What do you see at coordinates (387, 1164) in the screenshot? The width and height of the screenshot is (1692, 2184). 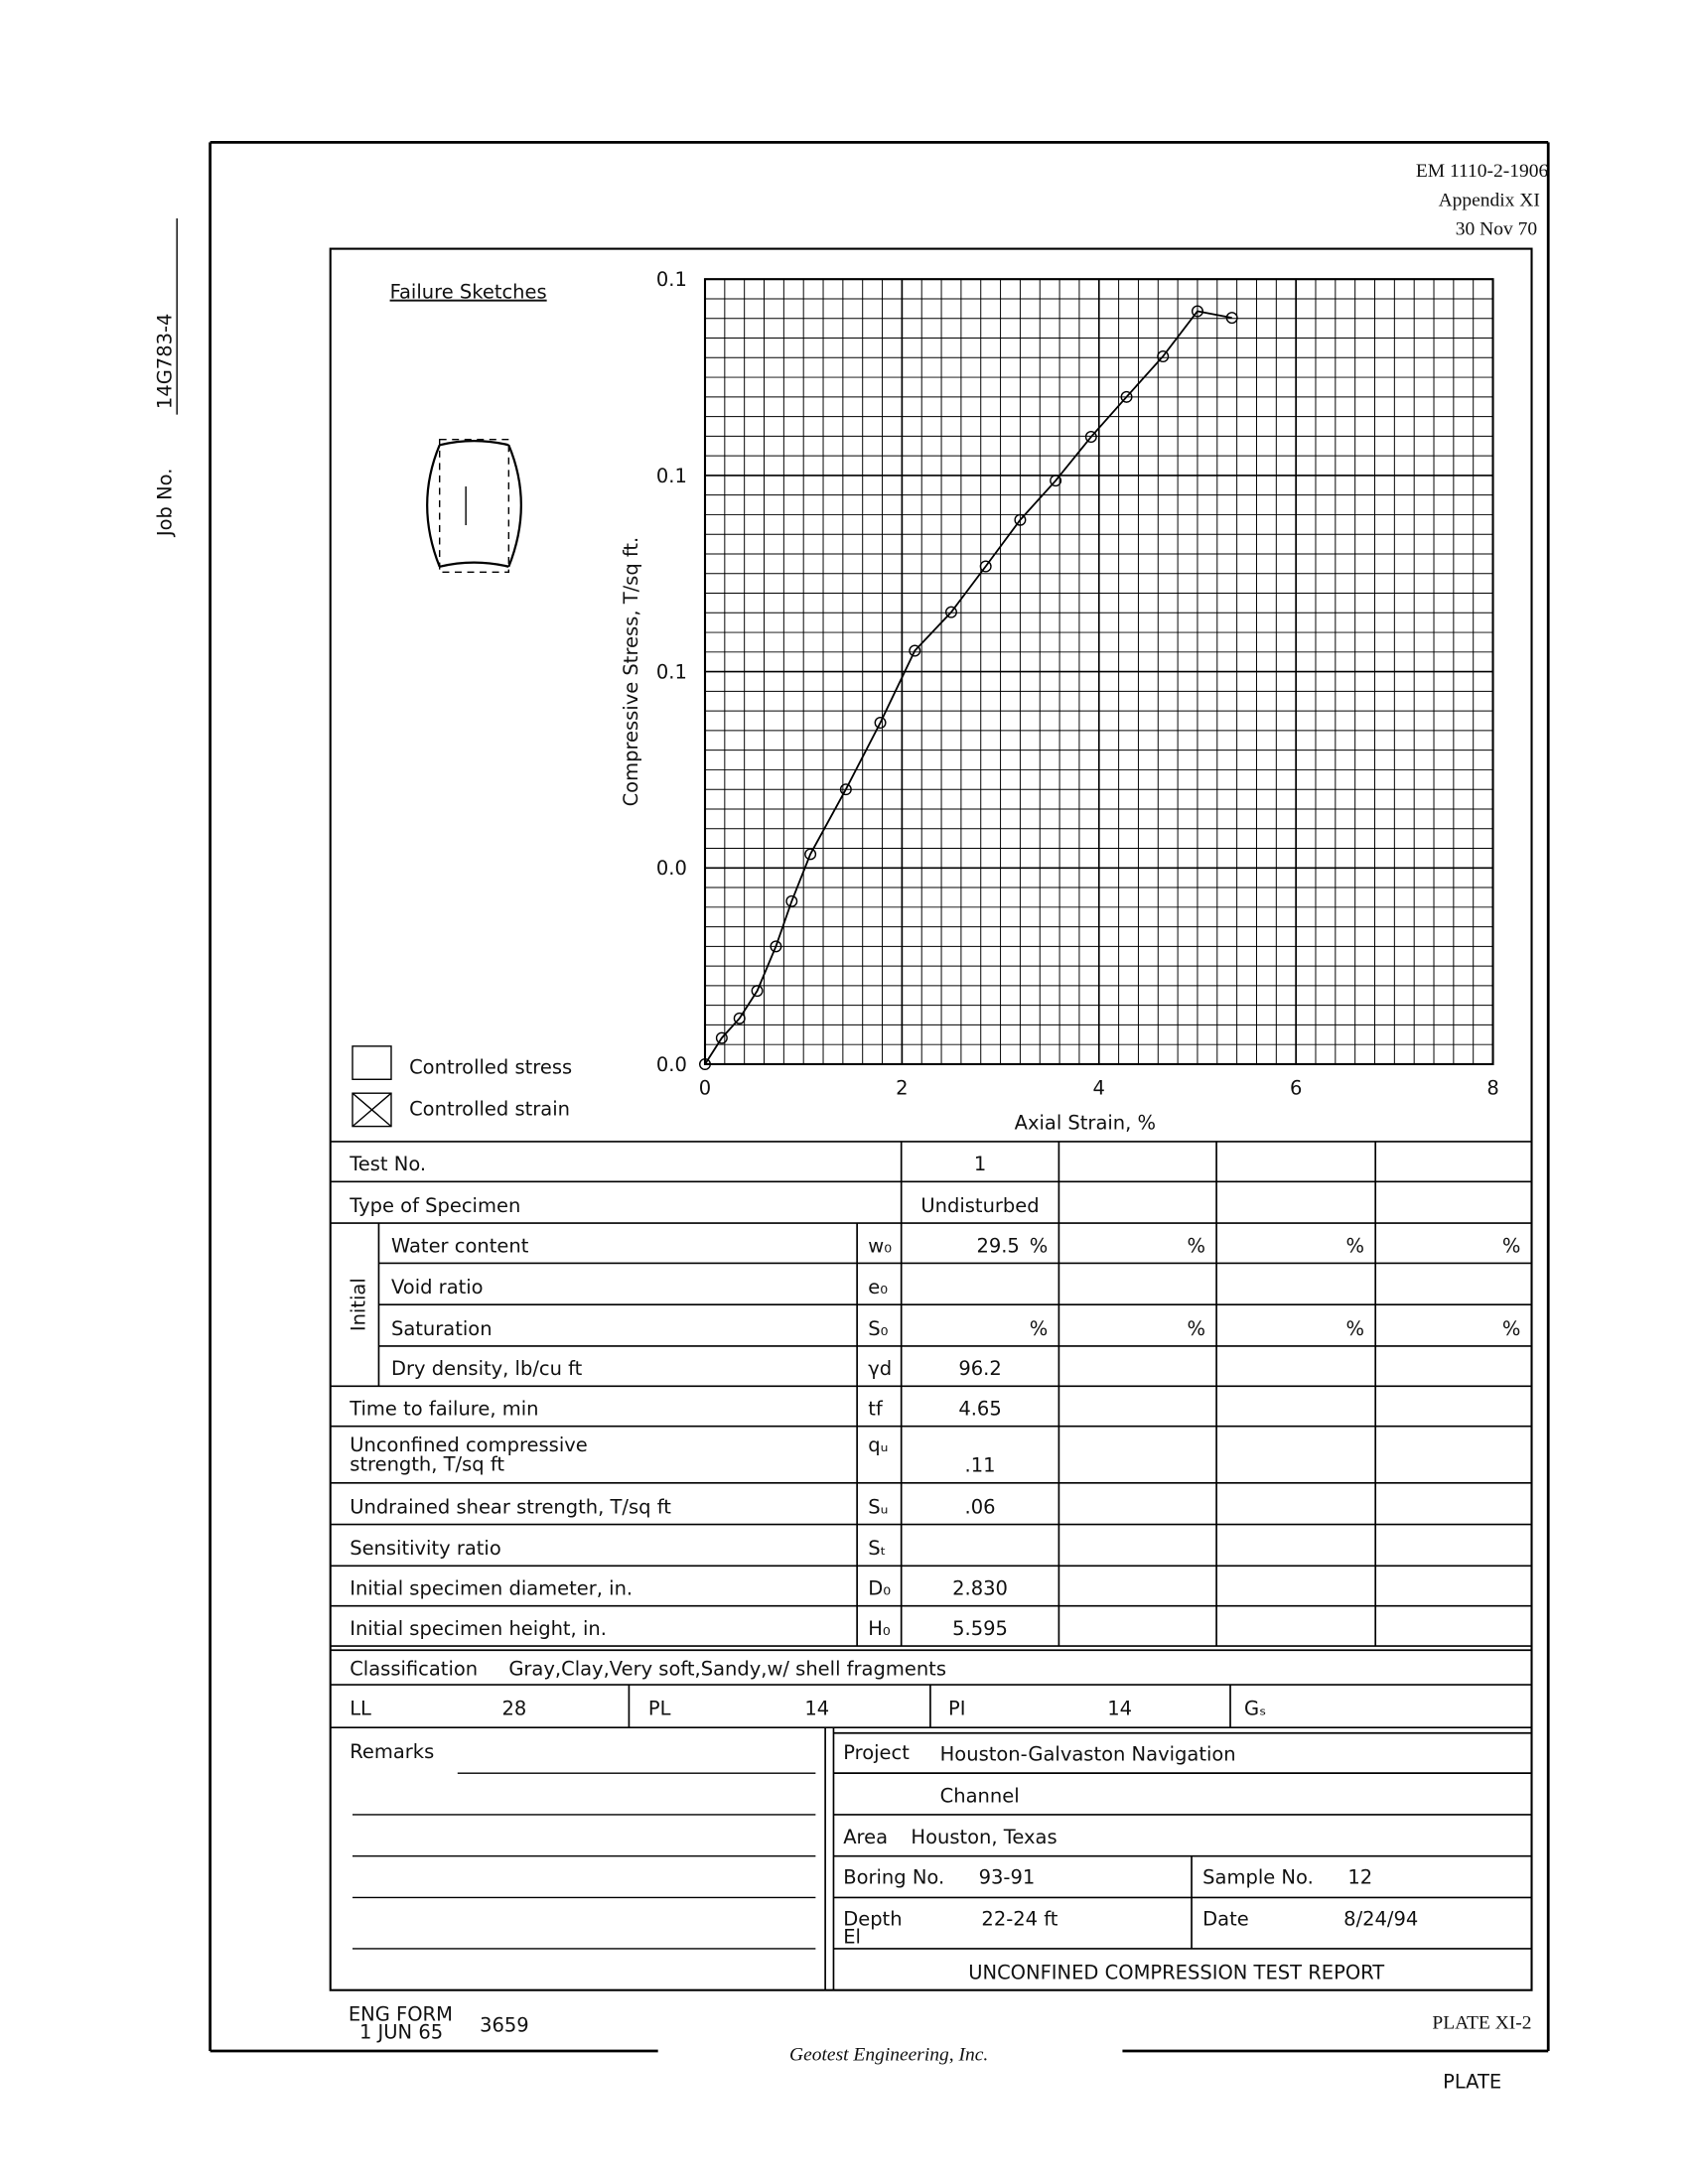 I see `row-label: Test No.` at bounding box center [387, 1164].